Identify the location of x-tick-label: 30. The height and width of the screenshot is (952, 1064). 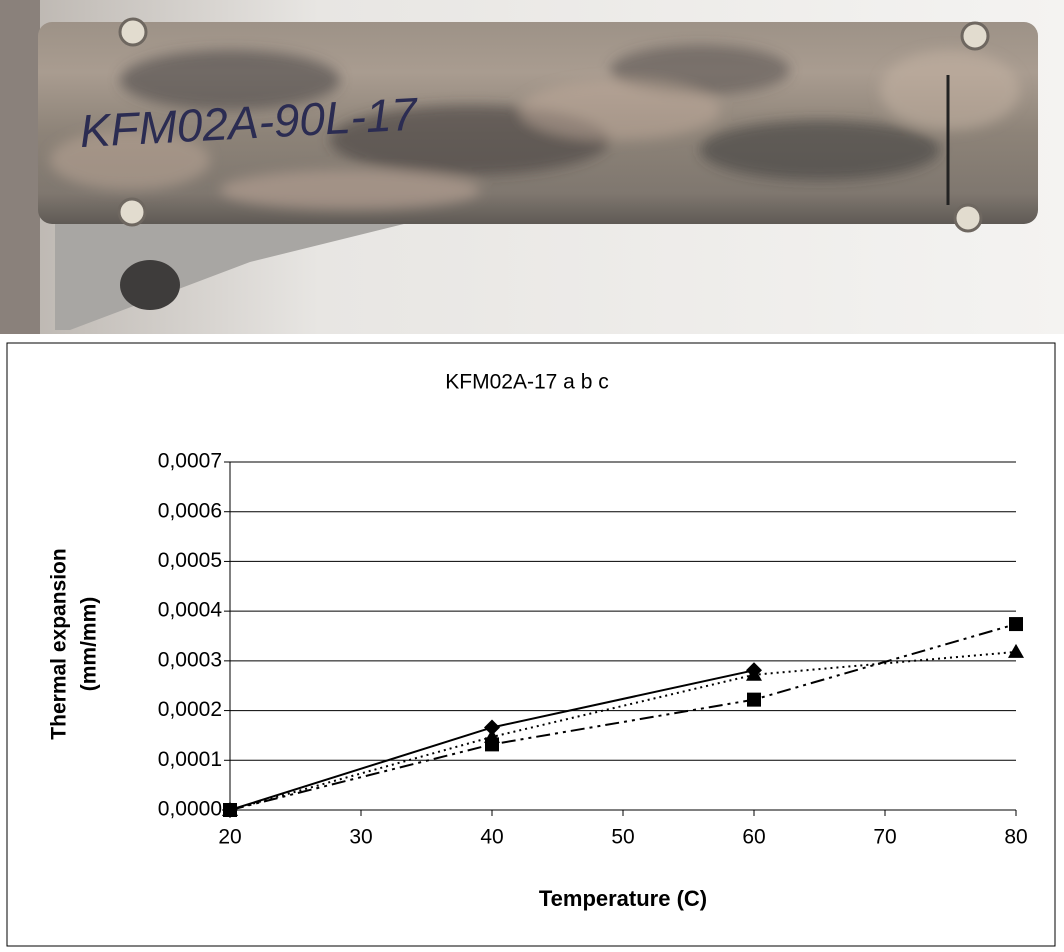
(360, 837).